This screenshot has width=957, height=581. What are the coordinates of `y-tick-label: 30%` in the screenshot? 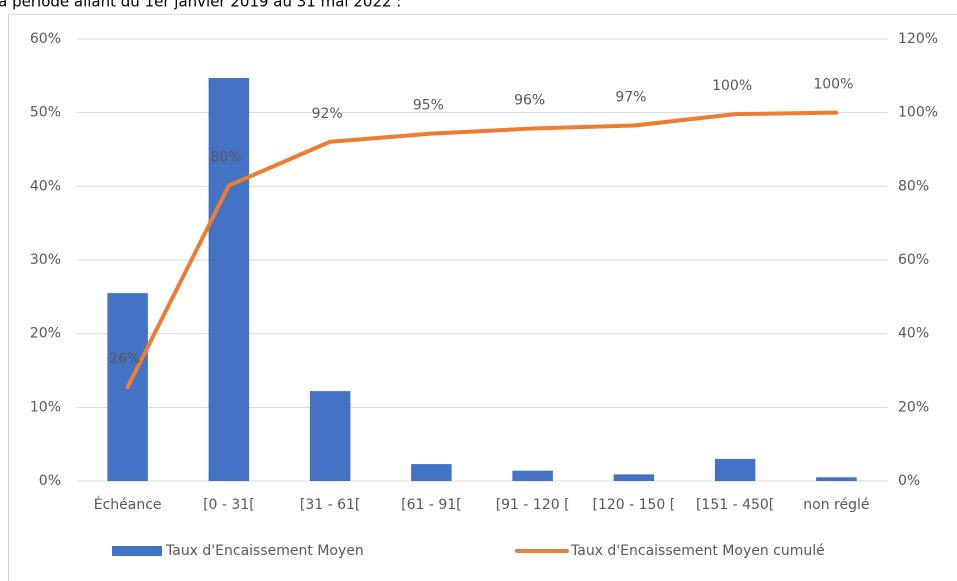 It's located at (45, 260).